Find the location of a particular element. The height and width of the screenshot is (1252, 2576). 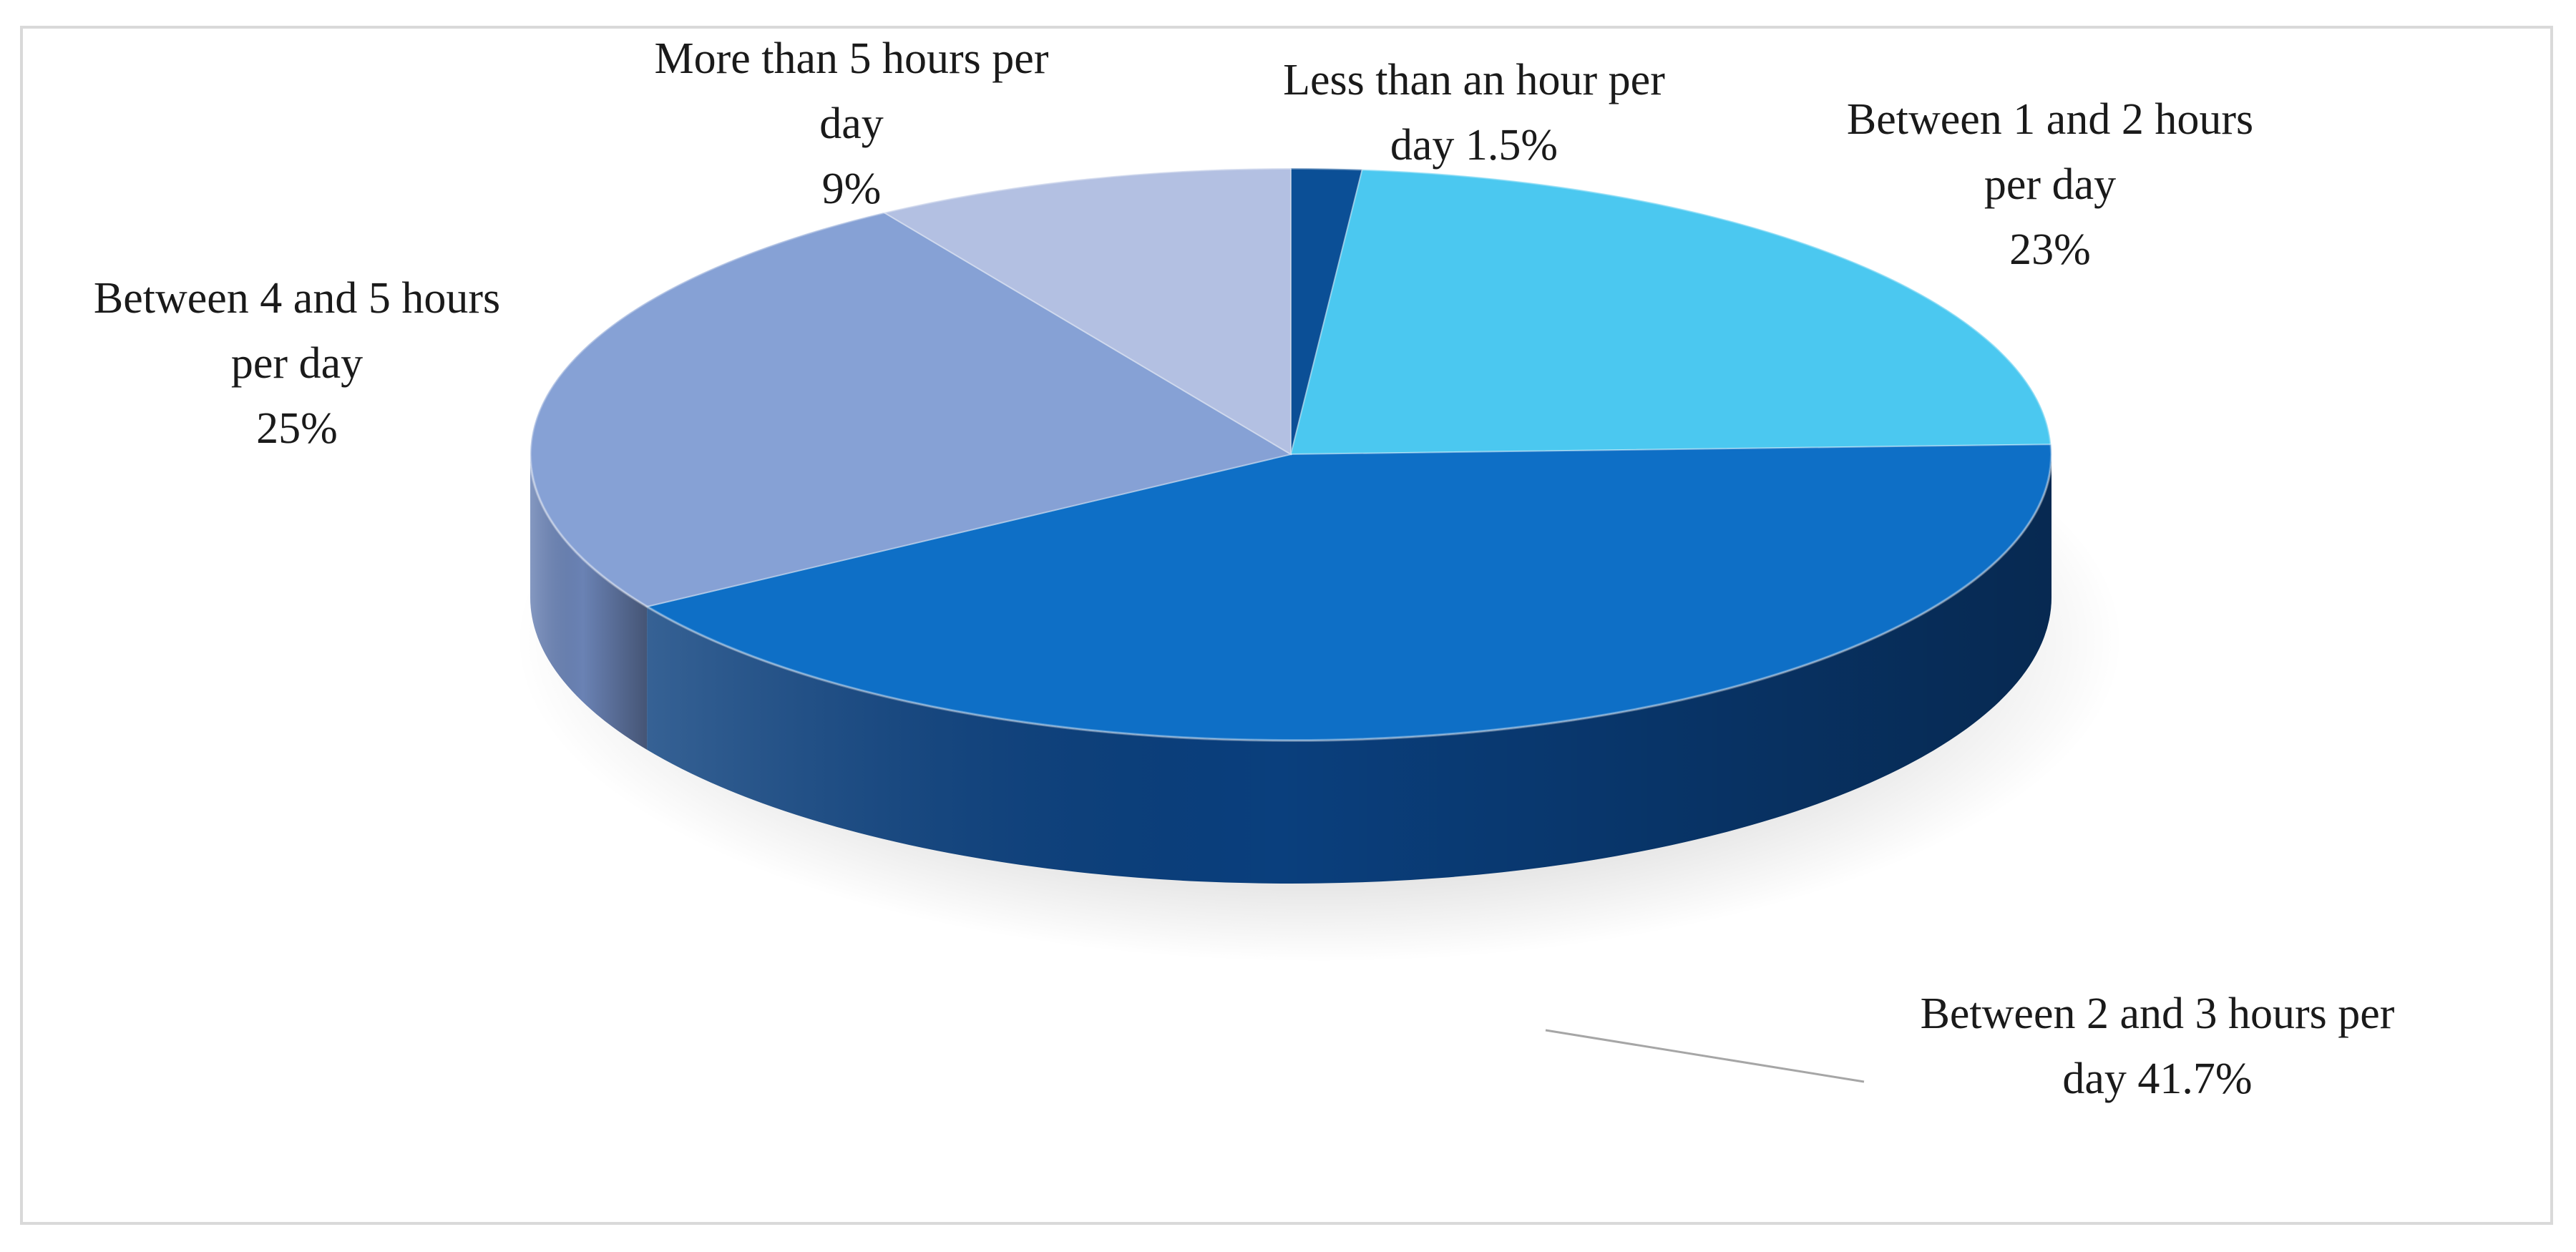

data-label-line: Between 4 and 5 hours is located at coordinates (297, 298).